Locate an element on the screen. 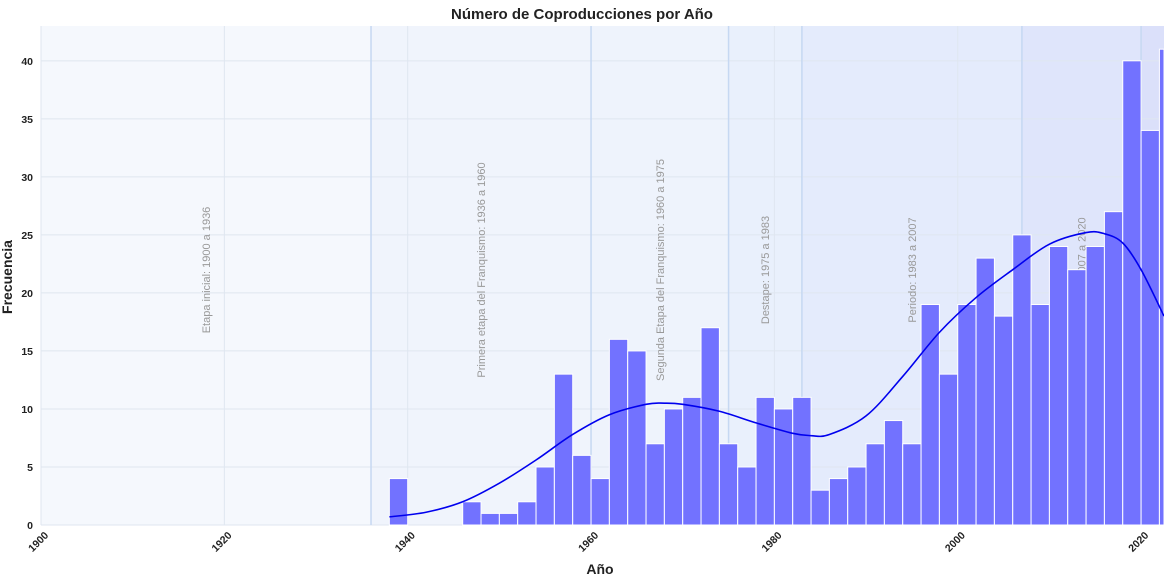 The width and height of the screenshot is (1164, 583). x-tick-label: 1920 is located at coordinates (221, 542).